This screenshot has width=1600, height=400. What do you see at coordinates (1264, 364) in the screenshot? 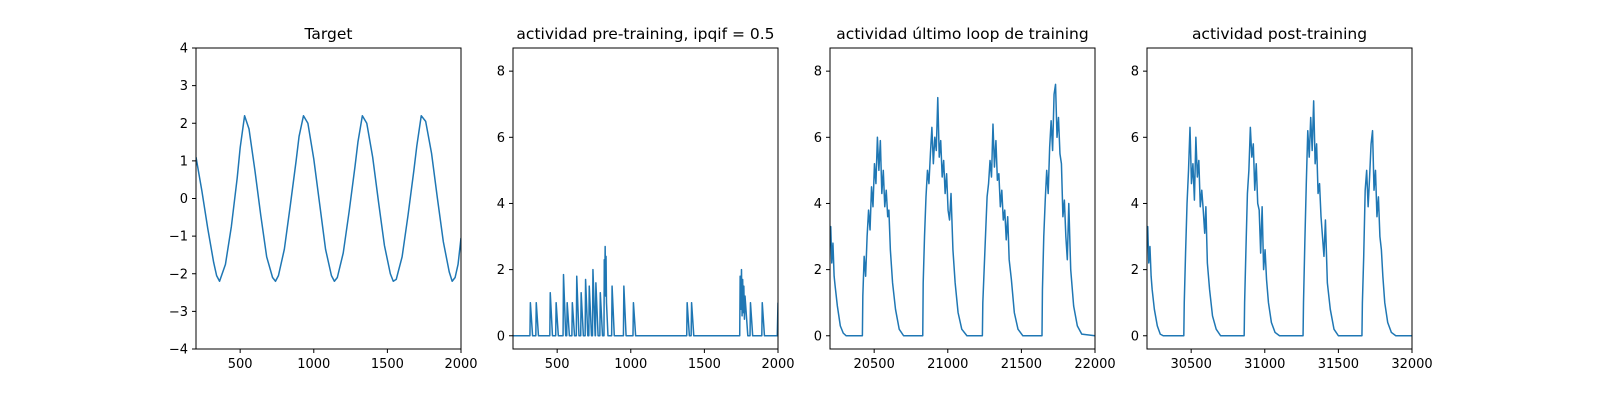
I see `x-tick-label: 31000` at bounding box center [1264, 364].